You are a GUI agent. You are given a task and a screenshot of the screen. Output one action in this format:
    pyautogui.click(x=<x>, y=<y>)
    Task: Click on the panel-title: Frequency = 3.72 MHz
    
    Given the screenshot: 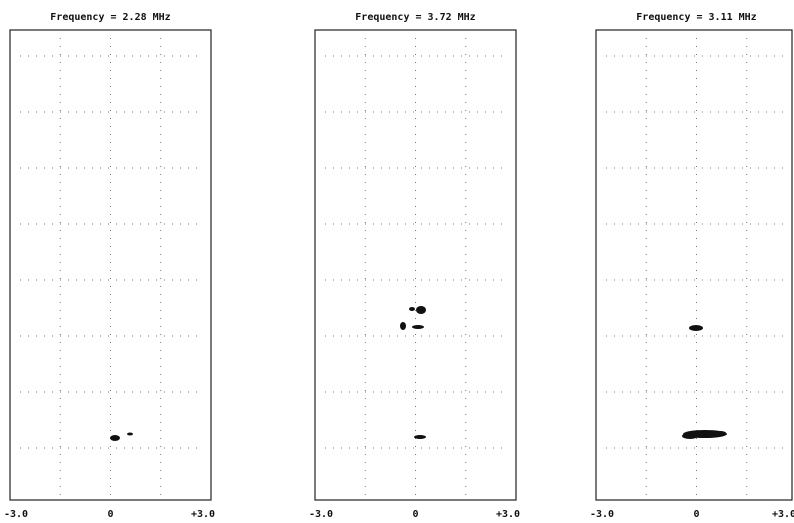 What is the action you would take?
    pyautogui.click(x=415, y=17)
    